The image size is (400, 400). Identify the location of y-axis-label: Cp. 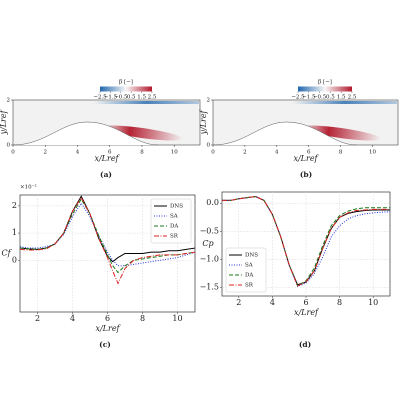
(207, 243).